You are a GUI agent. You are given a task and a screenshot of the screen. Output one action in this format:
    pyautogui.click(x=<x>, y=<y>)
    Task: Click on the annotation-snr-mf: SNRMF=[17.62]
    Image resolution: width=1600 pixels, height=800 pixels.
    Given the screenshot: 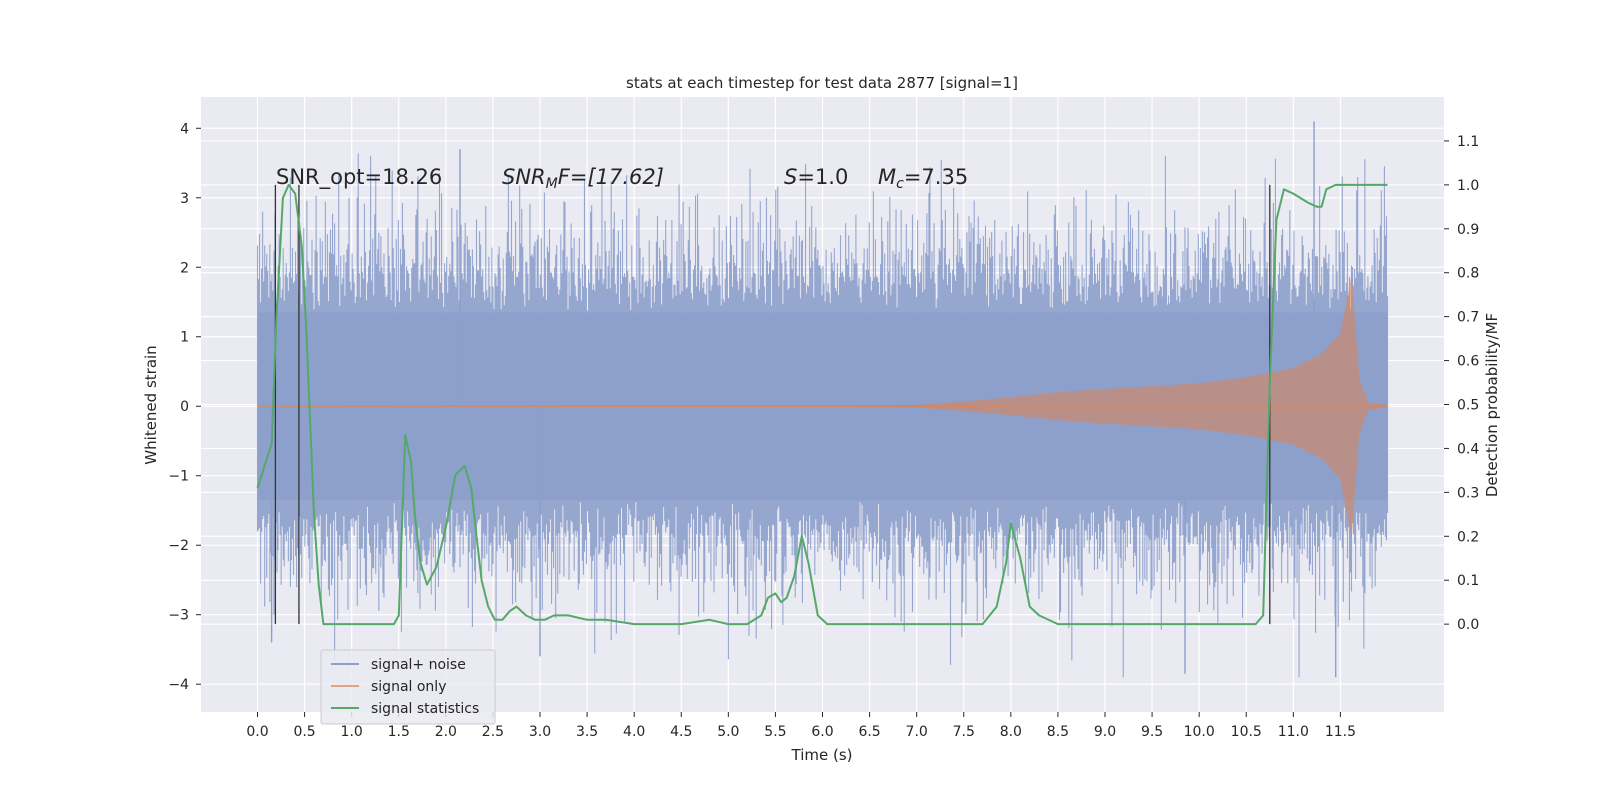 What is the action you would take?
    pyautogui.click(x=583, y=178)
    